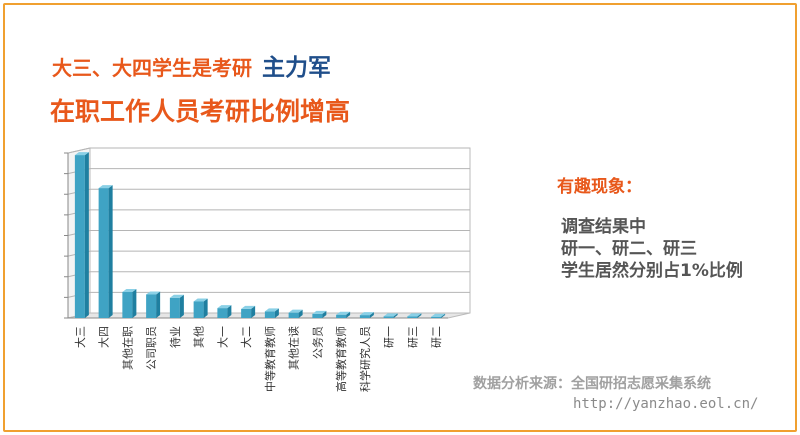 The image size is (800, 435). What do you see at coordinates (599, 187) in the screenshot?
I see `note-title: 有趣现象：` at bounding box center [599, 187].